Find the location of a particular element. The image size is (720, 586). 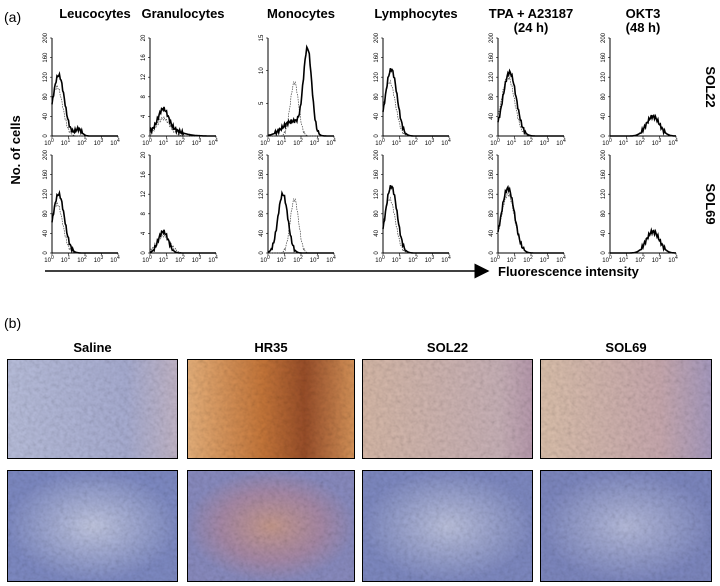

y-tick-label: 160 is located at coordinates (604, 57).